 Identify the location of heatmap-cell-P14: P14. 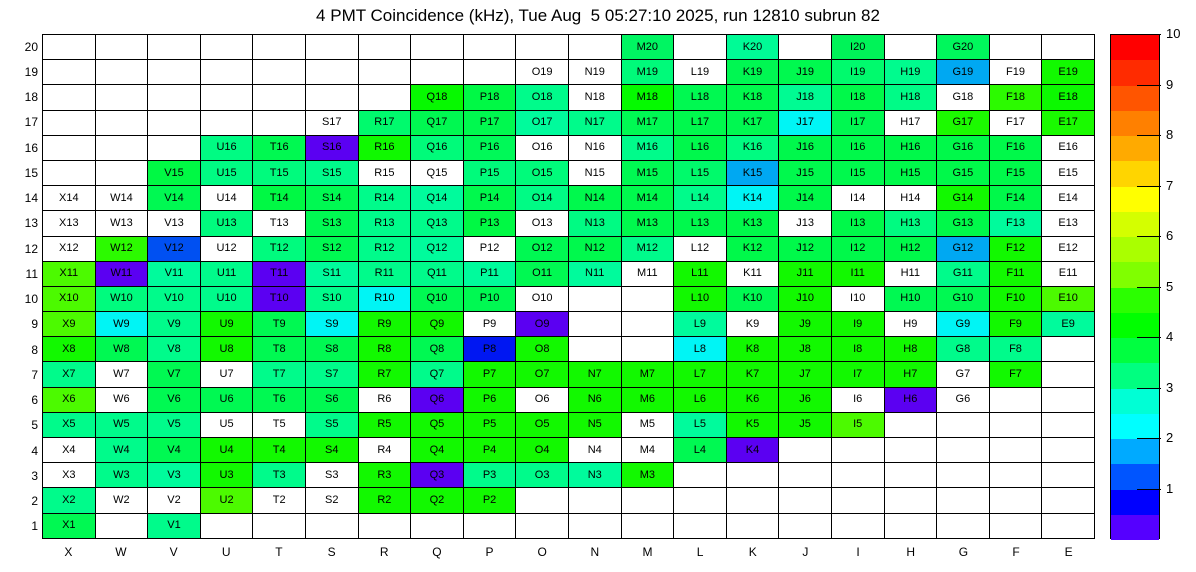
(489, 198).